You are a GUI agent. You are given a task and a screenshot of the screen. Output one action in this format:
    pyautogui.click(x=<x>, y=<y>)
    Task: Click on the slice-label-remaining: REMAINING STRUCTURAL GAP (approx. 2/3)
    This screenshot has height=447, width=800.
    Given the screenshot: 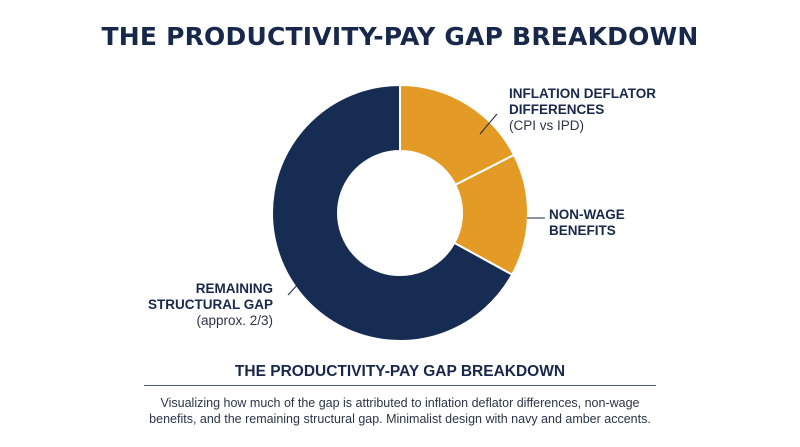 What is the action you would take?
    pyautogui.click(x=210, y=305)
    